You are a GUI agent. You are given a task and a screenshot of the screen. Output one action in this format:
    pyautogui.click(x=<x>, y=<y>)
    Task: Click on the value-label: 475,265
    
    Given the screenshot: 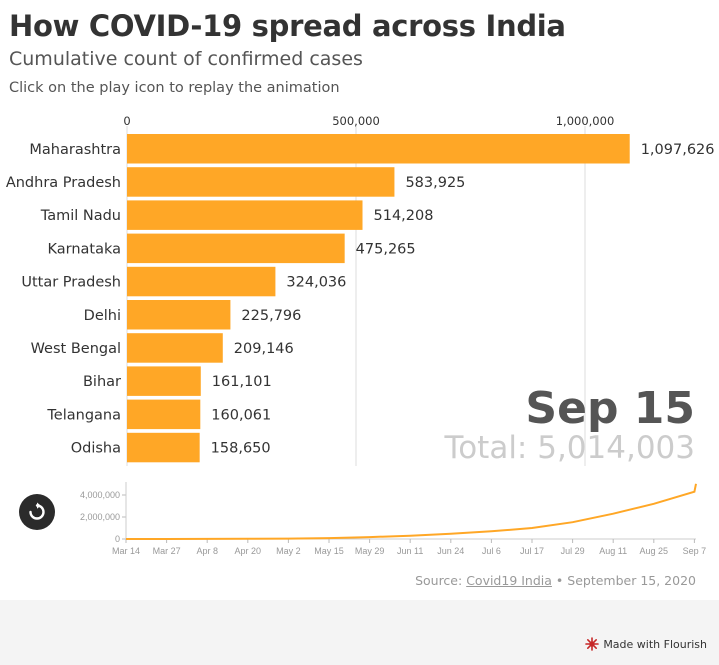 What is the action you would take?
    pyautogui.click(x=386, y=249)
    